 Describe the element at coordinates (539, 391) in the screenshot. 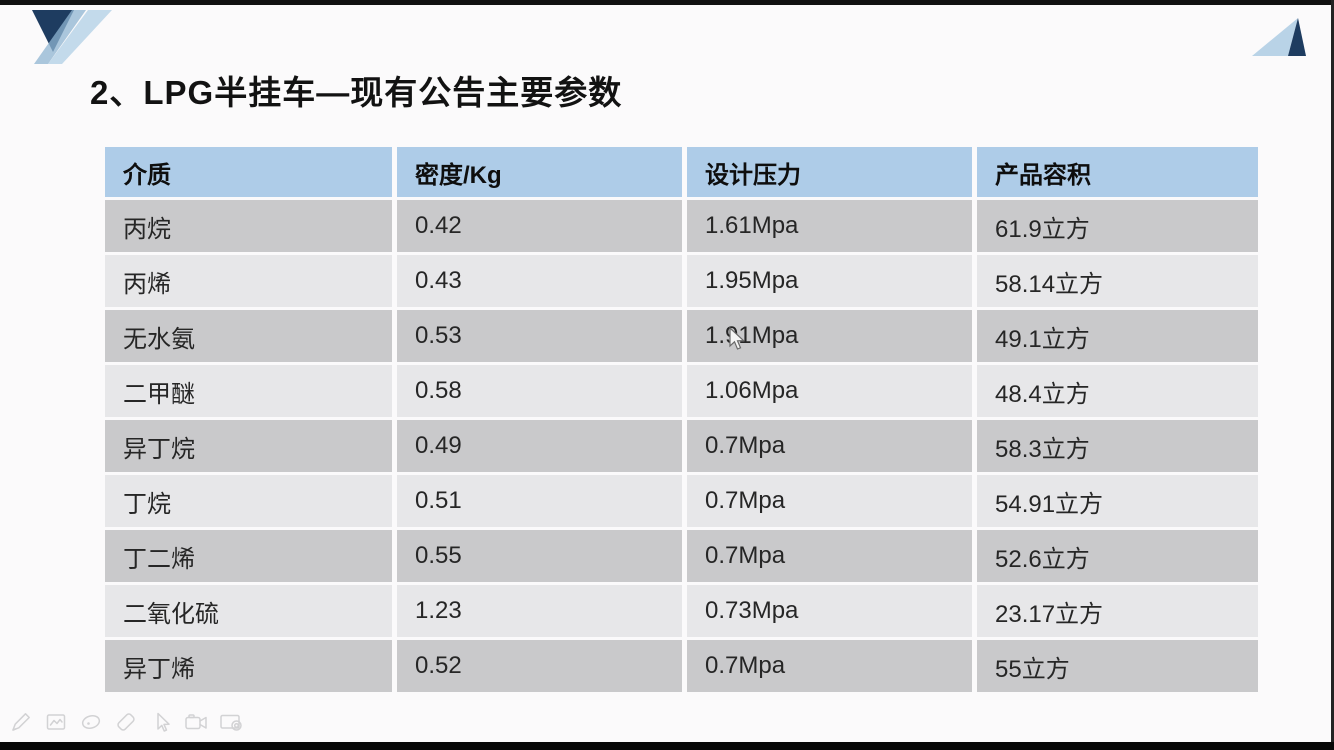

I see `cell-density: 0.58` at that location.